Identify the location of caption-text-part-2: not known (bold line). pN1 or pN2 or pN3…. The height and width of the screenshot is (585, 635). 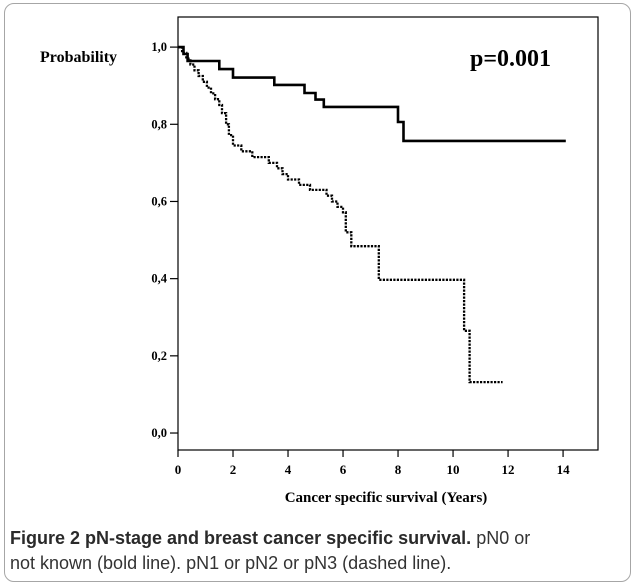
(231, 563).